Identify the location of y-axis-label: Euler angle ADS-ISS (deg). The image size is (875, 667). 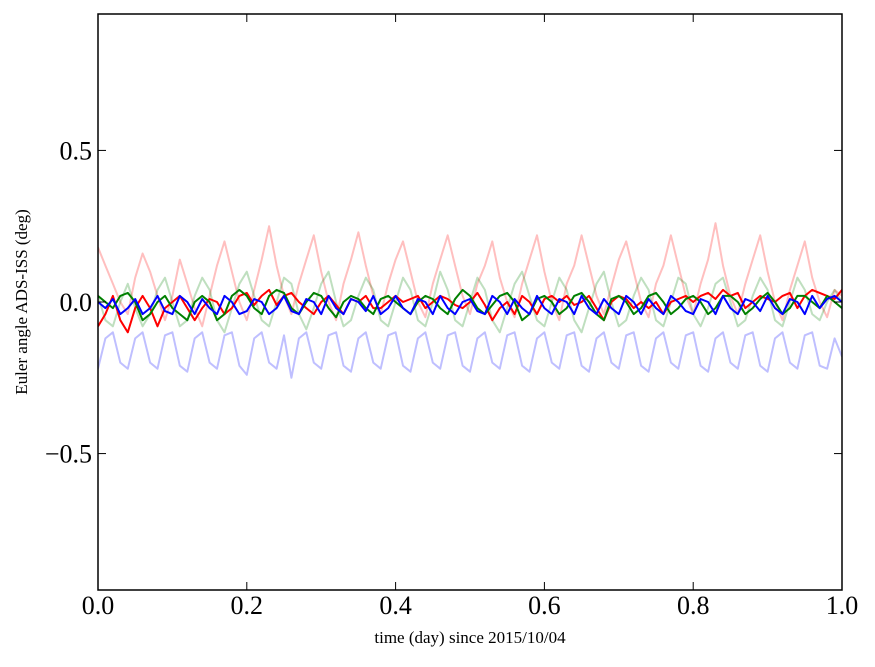
(21, 302).